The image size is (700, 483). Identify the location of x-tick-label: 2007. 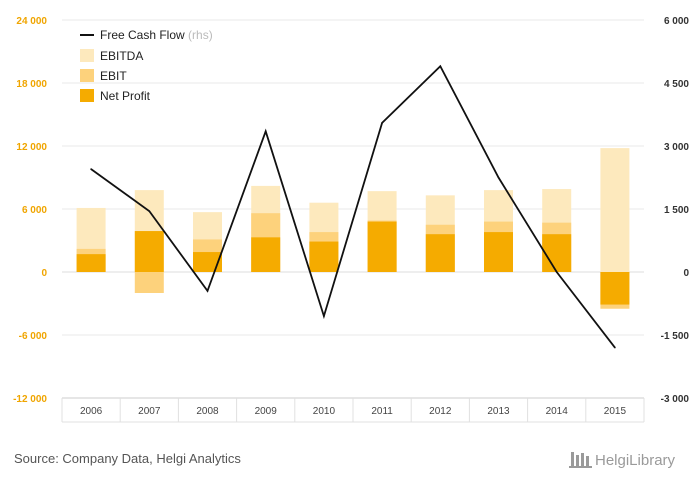
(149, 411).